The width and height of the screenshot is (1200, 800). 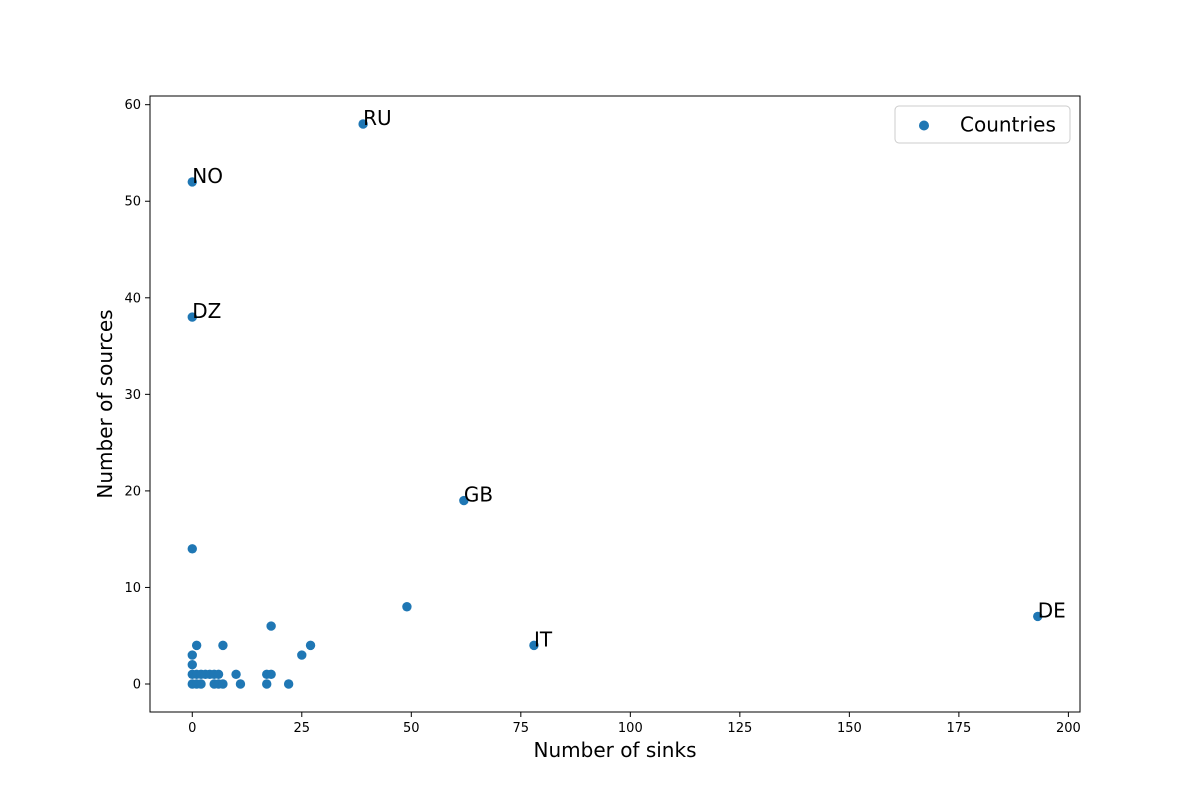 I want to click on point-annotation: DZ, so click(x=206, y=311).